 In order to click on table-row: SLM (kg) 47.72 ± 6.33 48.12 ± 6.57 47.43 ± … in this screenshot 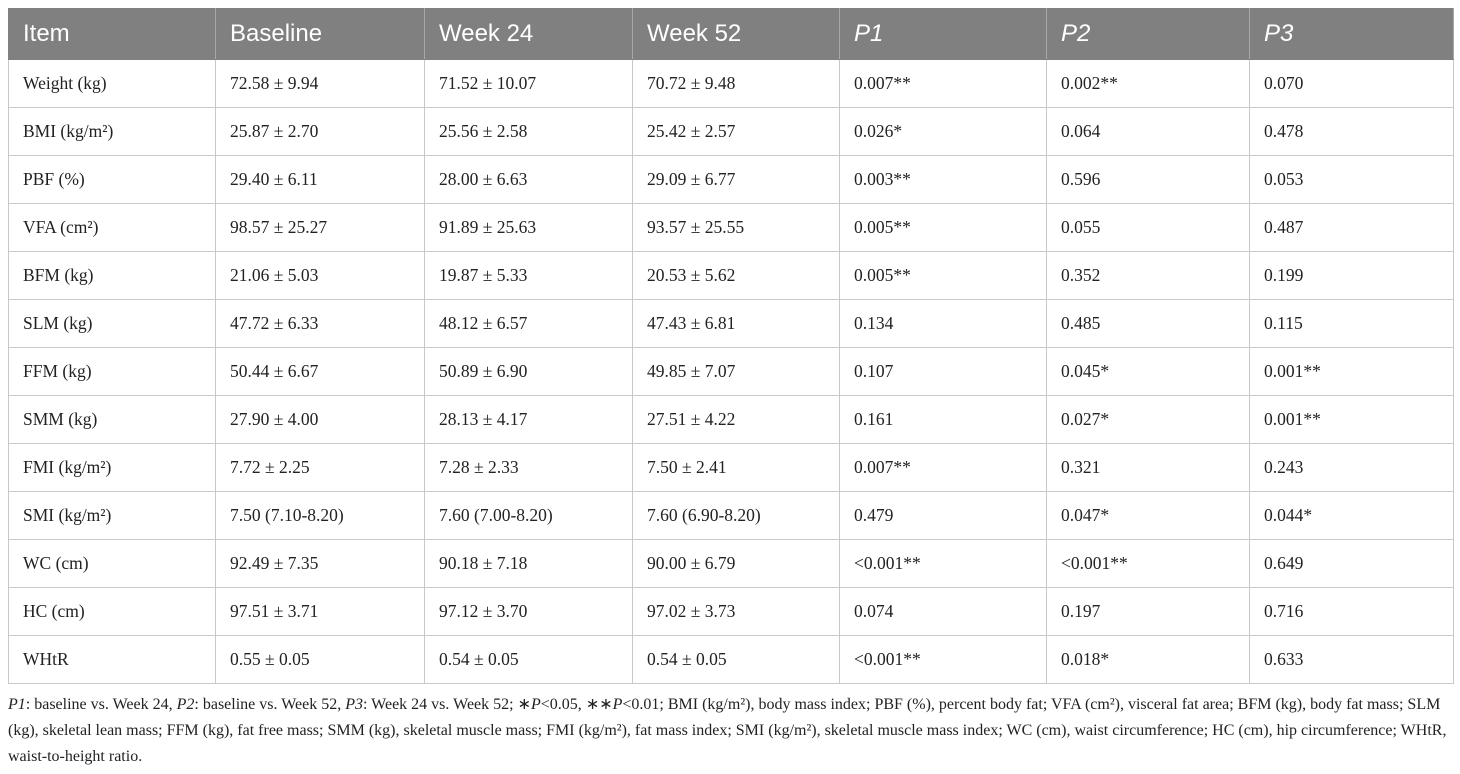, I will do `click(731, 323)`.